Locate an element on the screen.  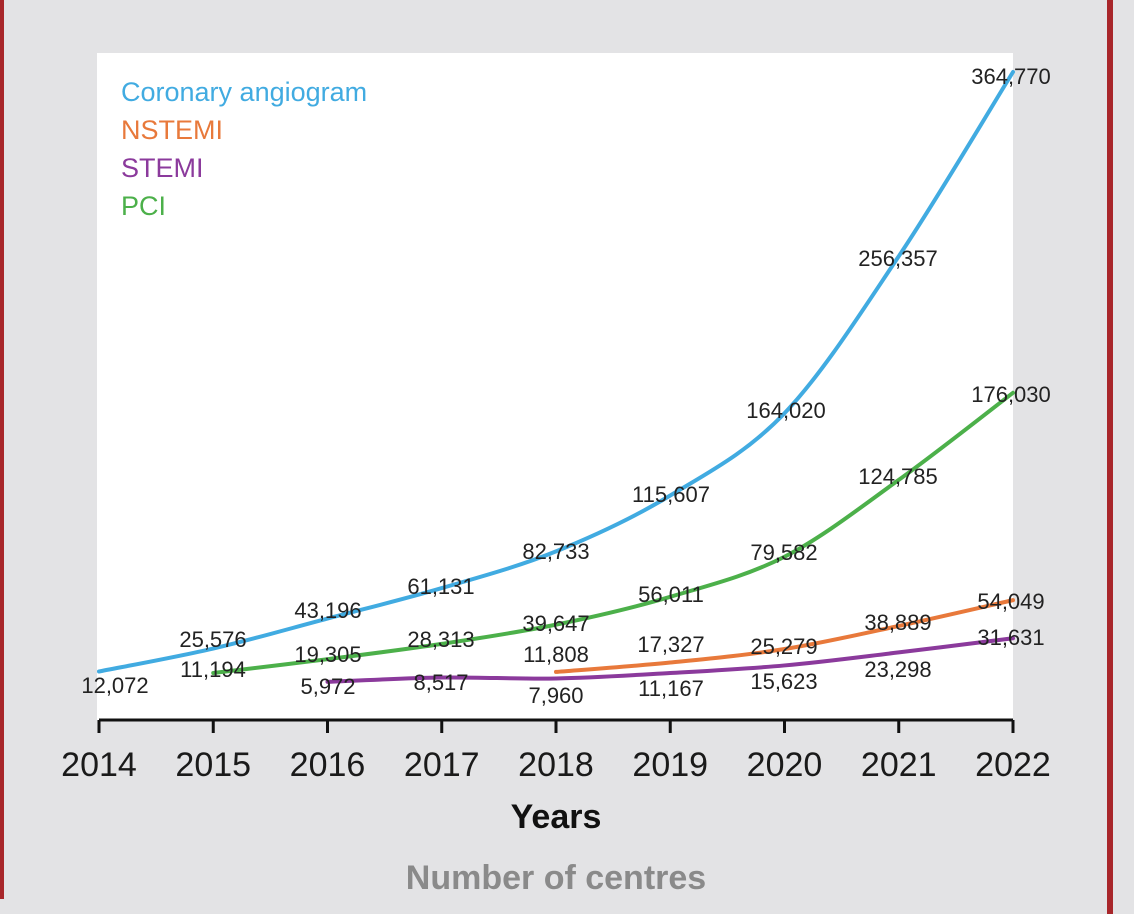
data-label: 12,072 is located at coordinates (114, 685).